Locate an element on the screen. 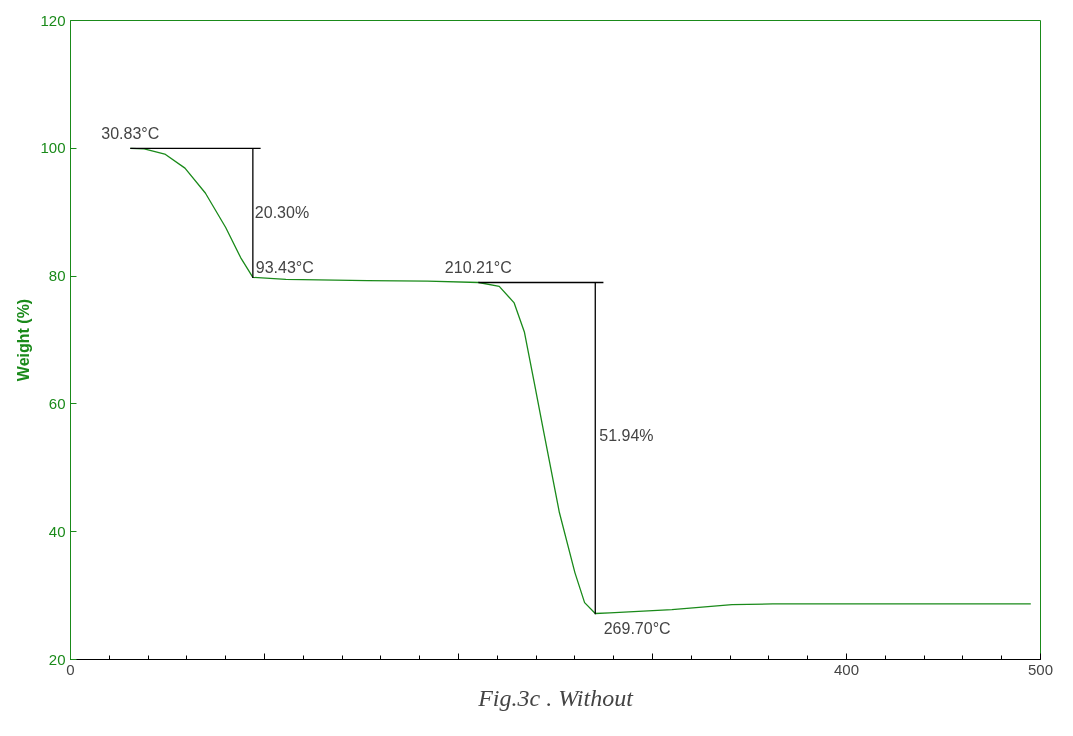 Image resolution: width=1073 pixels, height=736 pixels. x-tick-label: 0 is located at coordinates (70, 669).